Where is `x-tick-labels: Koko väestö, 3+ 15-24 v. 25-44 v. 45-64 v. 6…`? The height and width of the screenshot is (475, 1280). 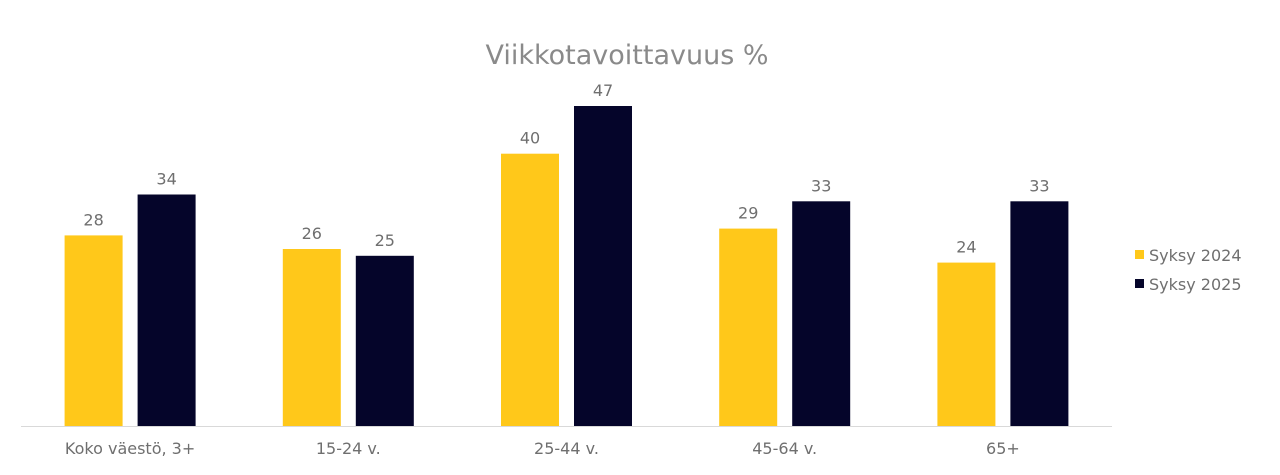
x-tick-labels: Koko väestö, 3+ 15-24 v. 25-44 v. 45-64 v. 6… is located at coordinates (542, 448).